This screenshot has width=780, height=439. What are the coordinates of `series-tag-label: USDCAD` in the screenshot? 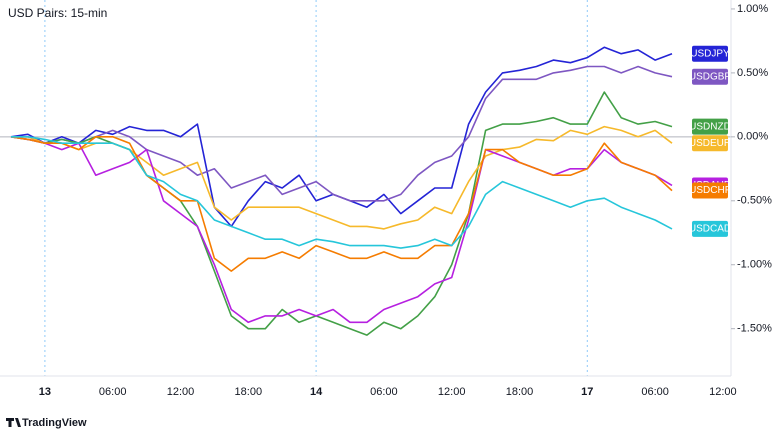 It's located at (710, 229).